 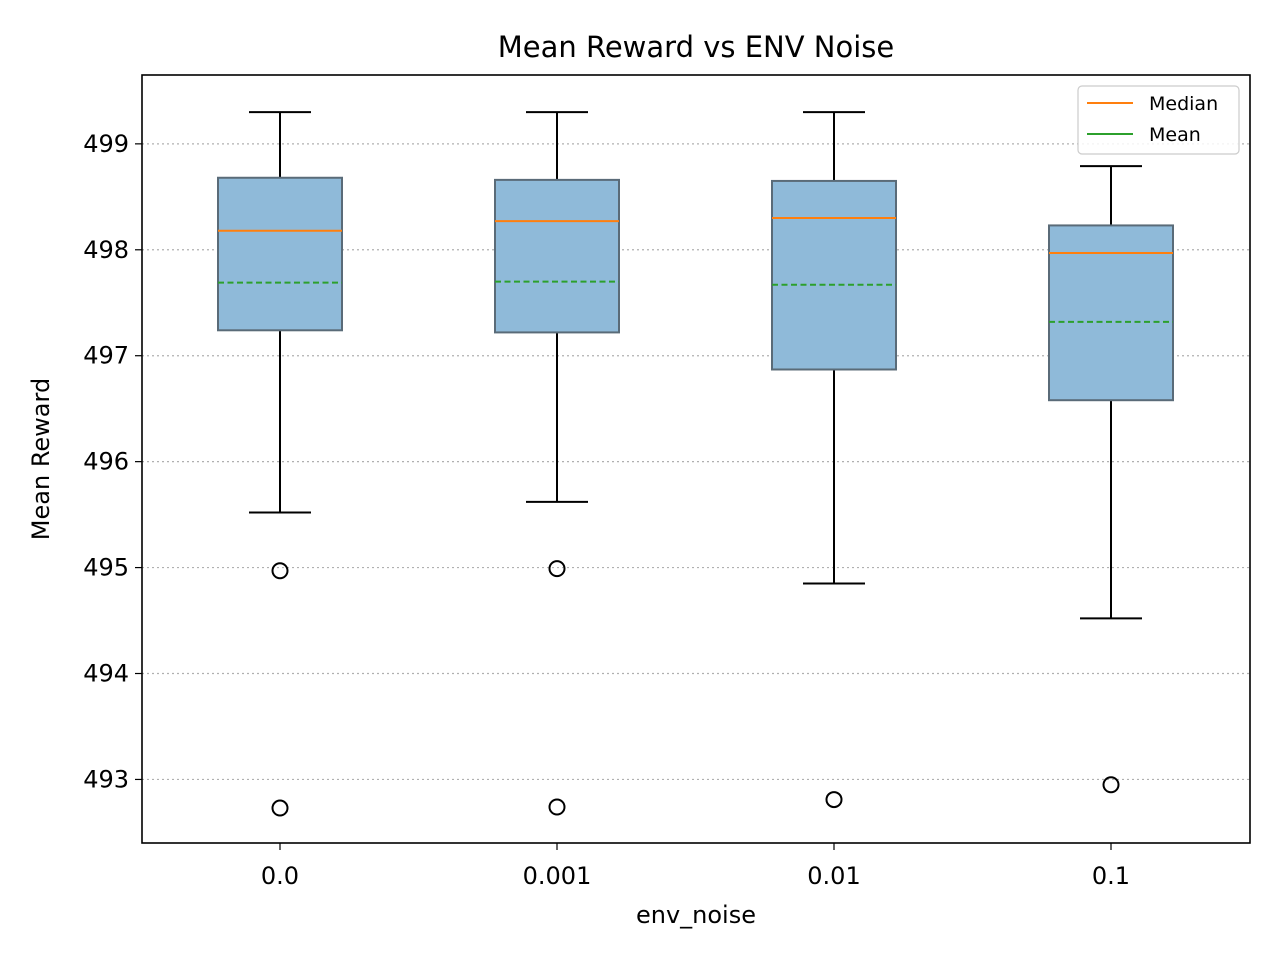 I want to click on x-axis-label: env_noise, so click(x=696, y=915).